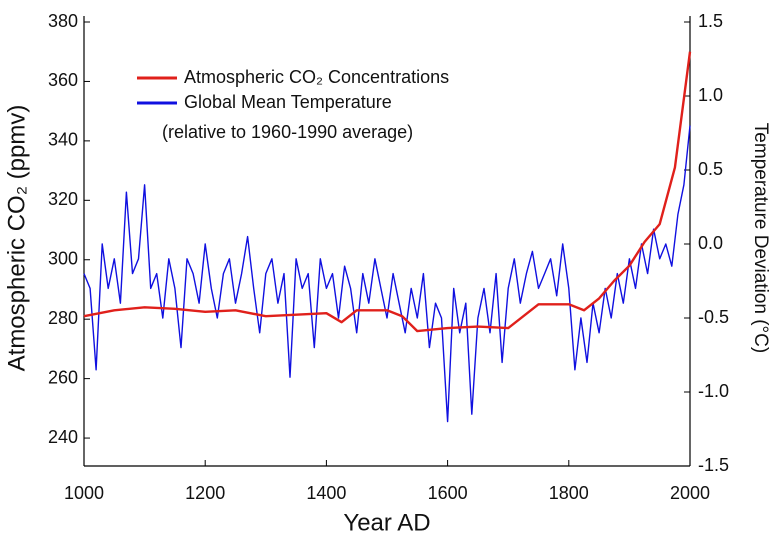 The height and width of the screenshot is (542, 777). What do you see at coordinates (63, 318) in the screenshot?
I see `y-tick-label: 280` at bounding box center [63, 318].